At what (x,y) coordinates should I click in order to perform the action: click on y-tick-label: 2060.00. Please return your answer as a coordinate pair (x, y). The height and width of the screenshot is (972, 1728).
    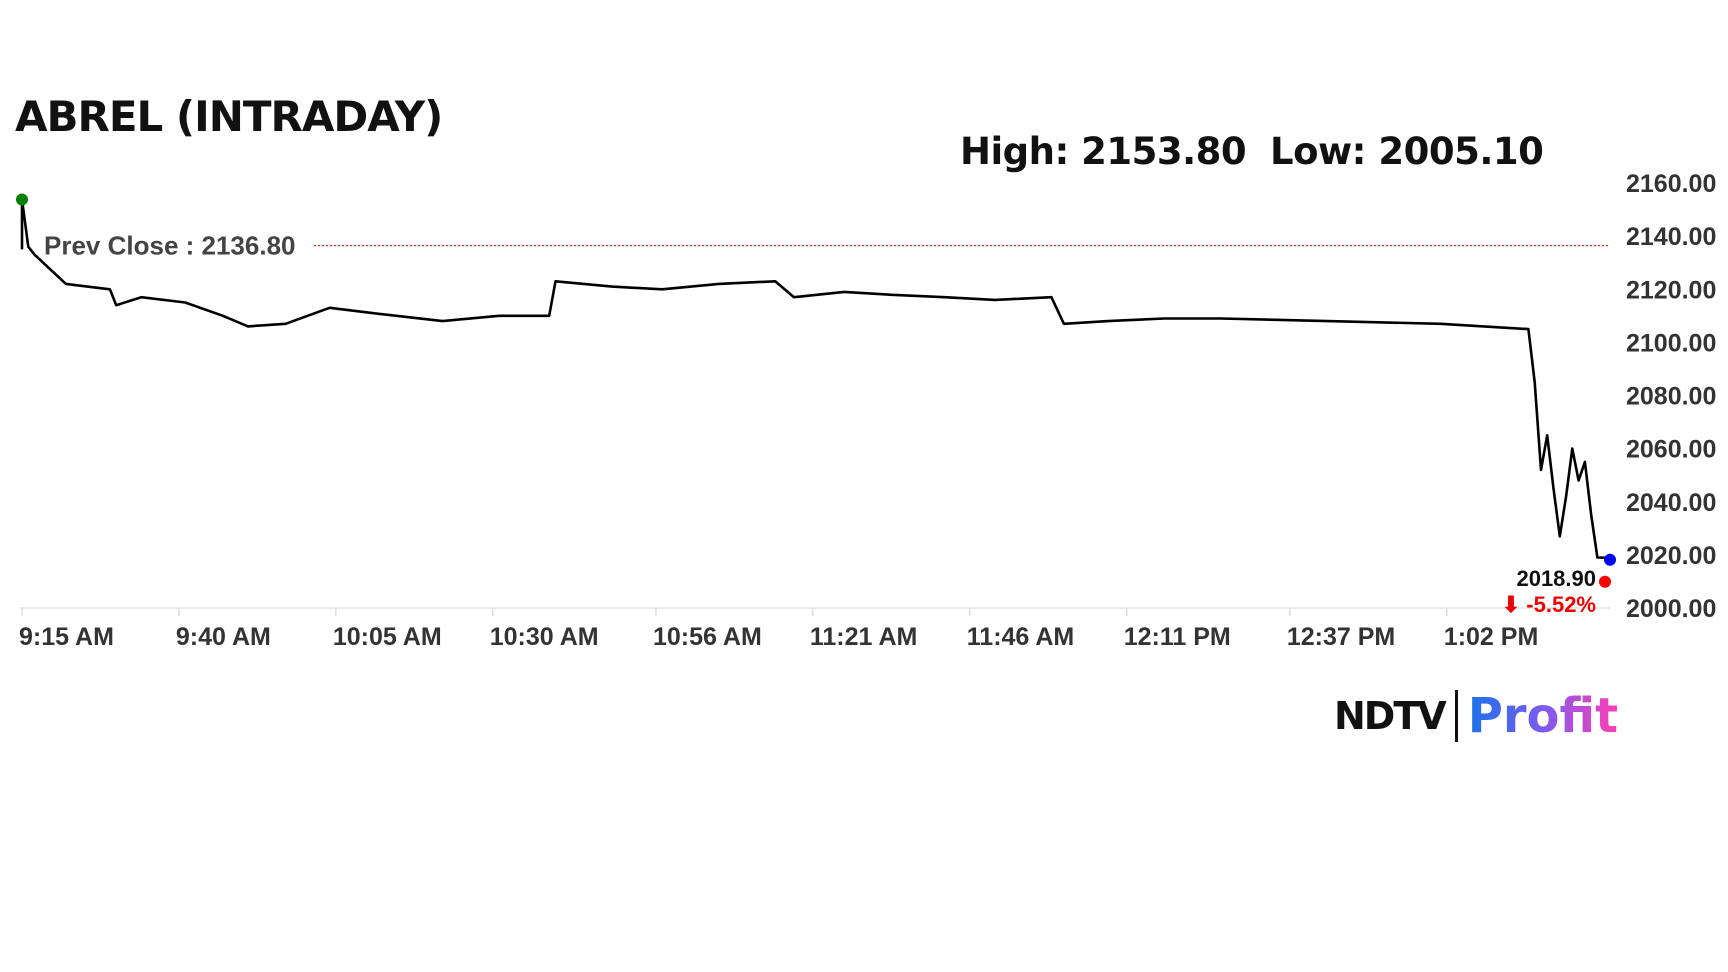
    Looking at the image, I should click on (1671, 450).